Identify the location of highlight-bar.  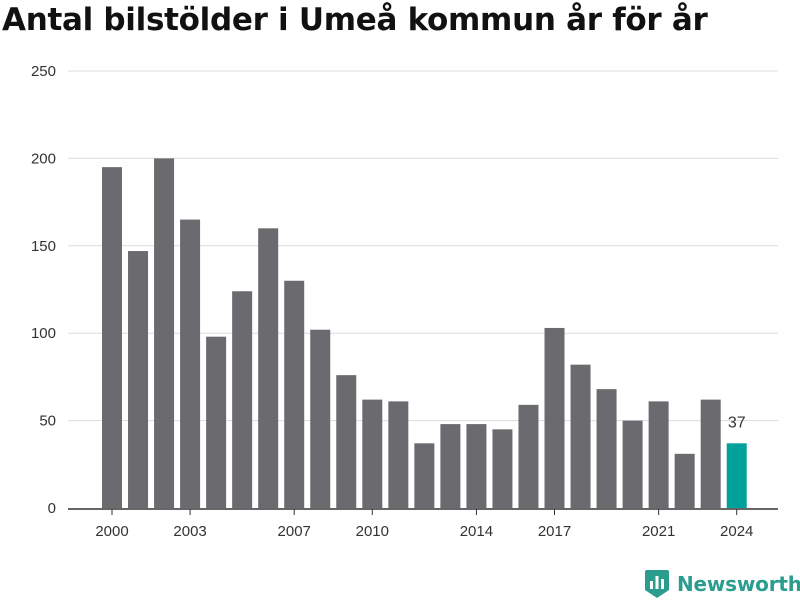
(736, 475).